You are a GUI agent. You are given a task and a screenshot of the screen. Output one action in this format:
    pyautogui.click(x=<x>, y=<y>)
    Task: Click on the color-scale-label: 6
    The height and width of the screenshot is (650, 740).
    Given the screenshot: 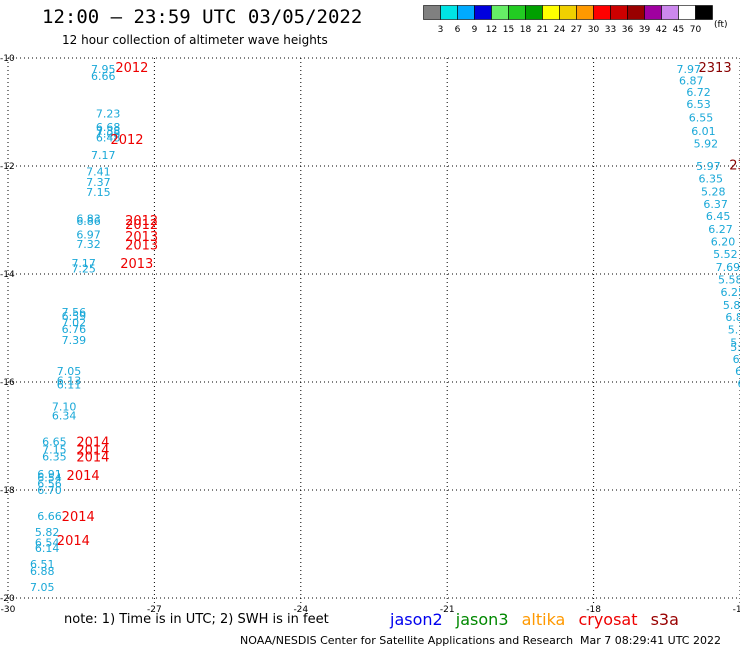 What is the action you would take?
    pyautogui.click(x=458, y=30)
    